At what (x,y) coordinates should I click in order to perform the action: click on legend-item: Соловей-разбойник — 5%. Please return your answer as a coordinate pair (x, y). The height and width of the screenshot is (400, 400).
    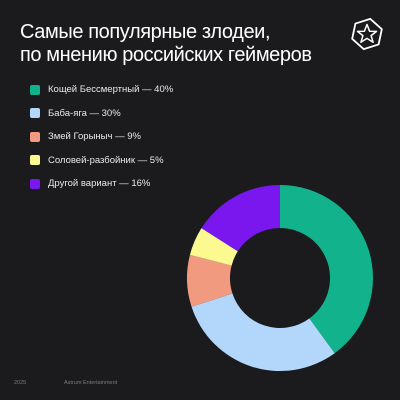
    Looking at the image, I should click on (101, 160).